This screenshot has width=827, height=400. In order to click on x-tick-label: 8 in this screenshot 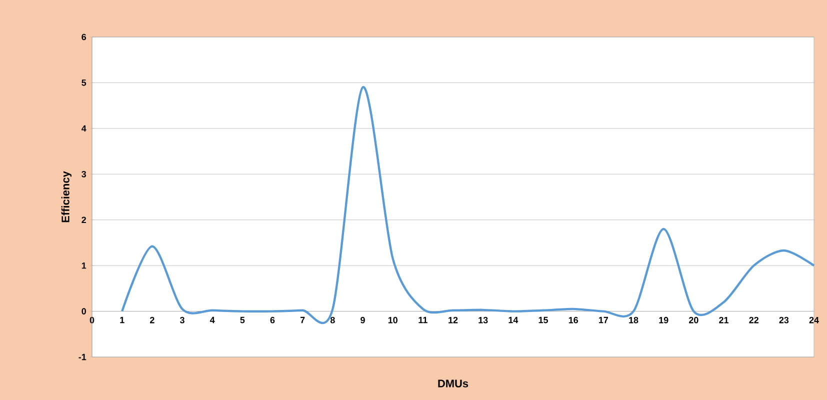, I will do `click(332, 320)`.